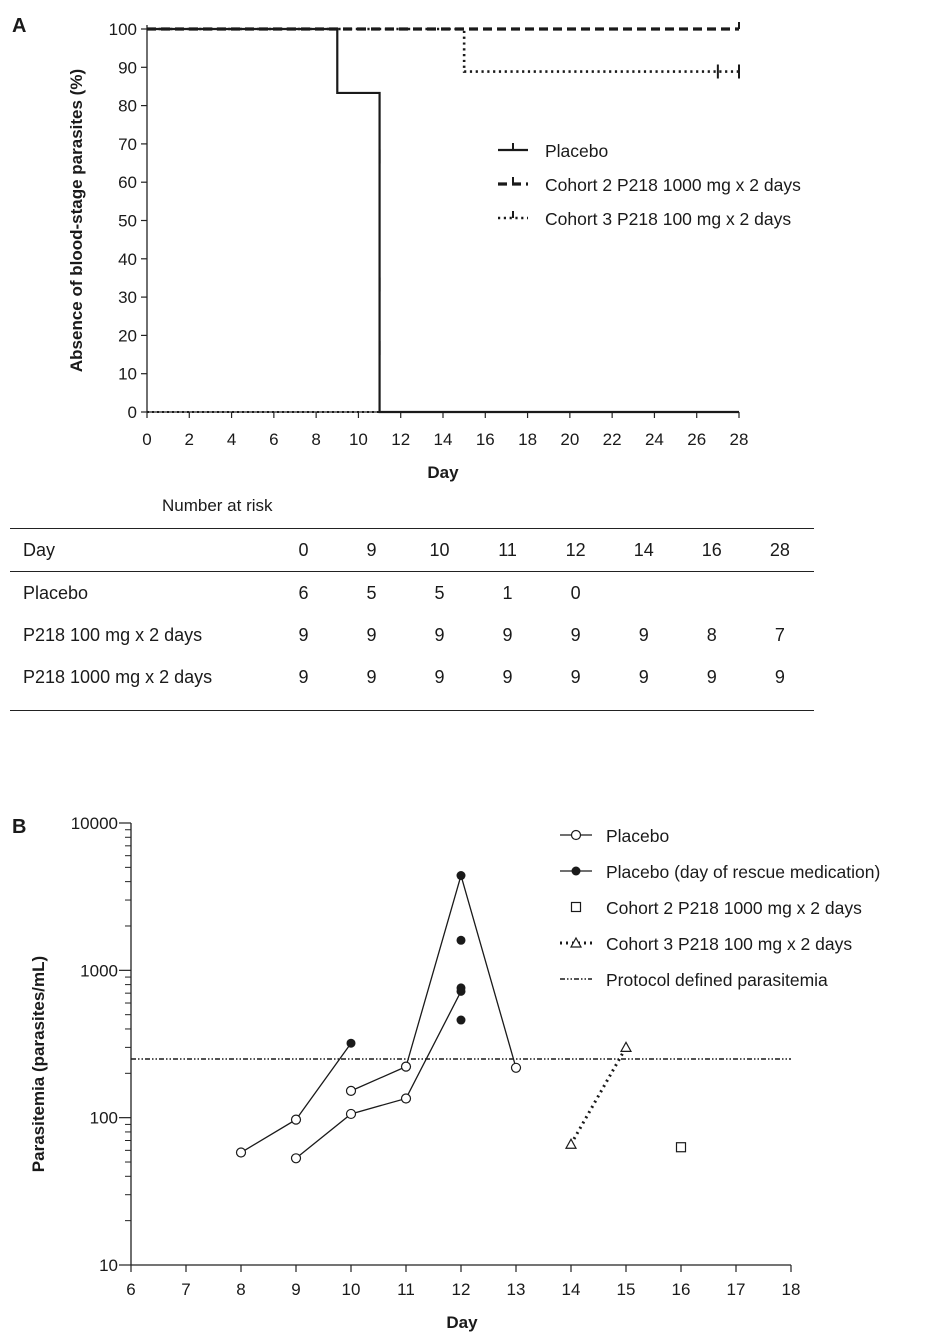  Describe the element at coordinates (412, 550) in the screenshot. I see `risk-table-header-row: Day 0 9 10 11 12 14 16 28` at that location.